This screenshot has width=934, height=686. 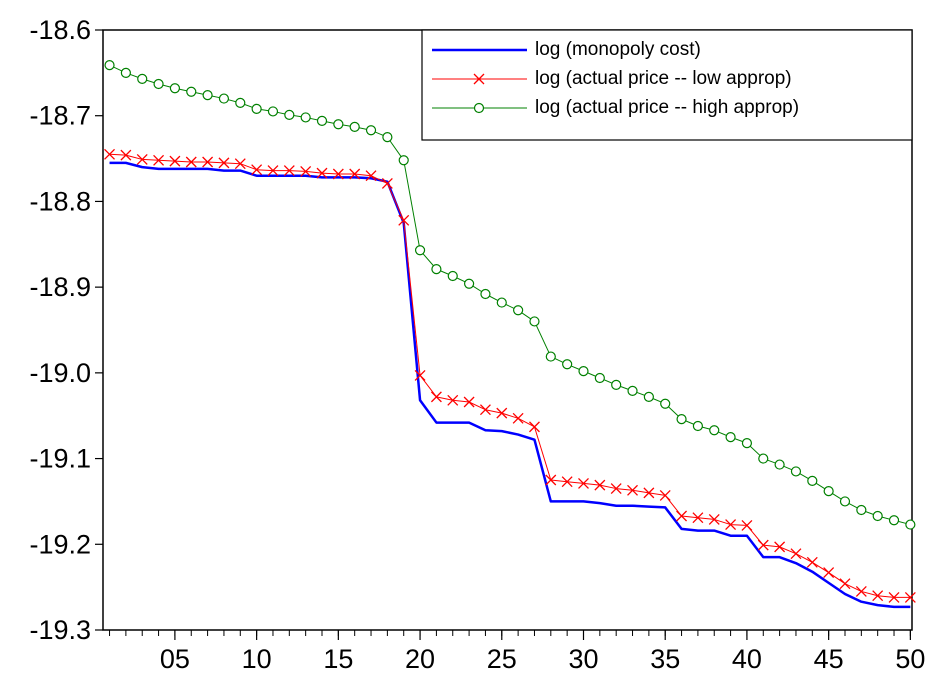 What do you see at coordinates (747, 659) in the screenshot?
I see `x-tick-label: 40` at bounding box center [747, 659].